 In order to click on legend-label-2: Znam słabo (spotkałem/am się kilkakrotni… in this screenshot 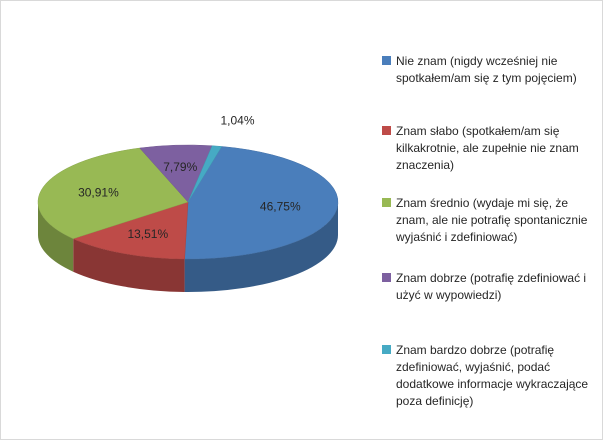, I will do `click(487, 148)`.